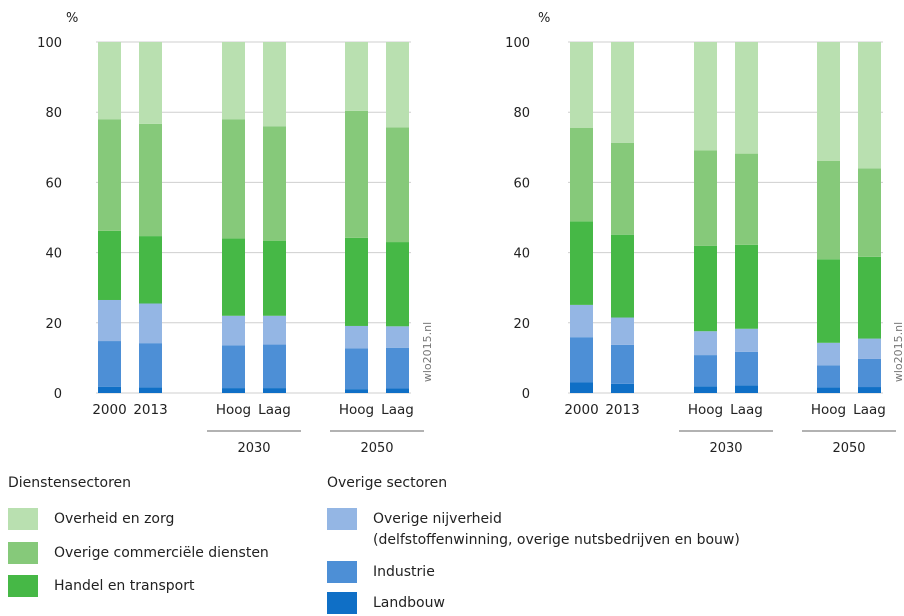 This screenshot has height=616, width=904. I want to click on y-tick-label: 80, so click(53, 113).